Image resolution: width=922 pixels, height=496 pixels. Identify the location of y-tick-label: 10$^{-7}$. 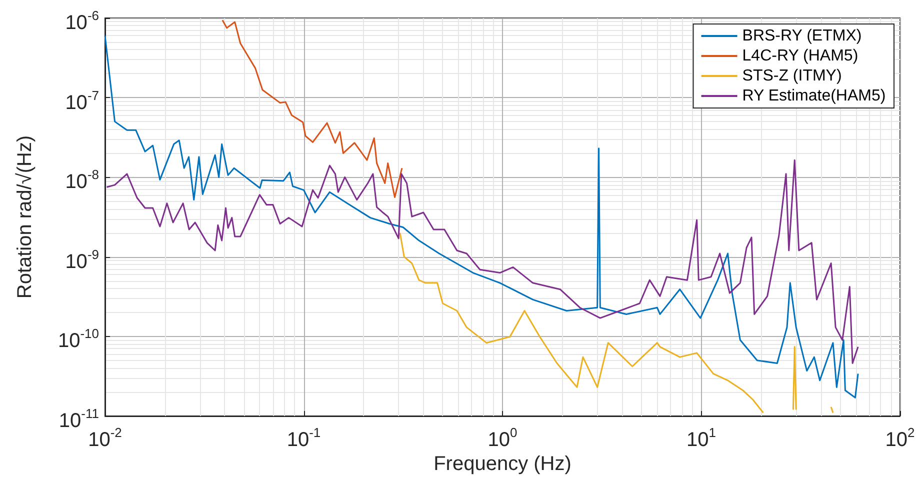
(82, 101).